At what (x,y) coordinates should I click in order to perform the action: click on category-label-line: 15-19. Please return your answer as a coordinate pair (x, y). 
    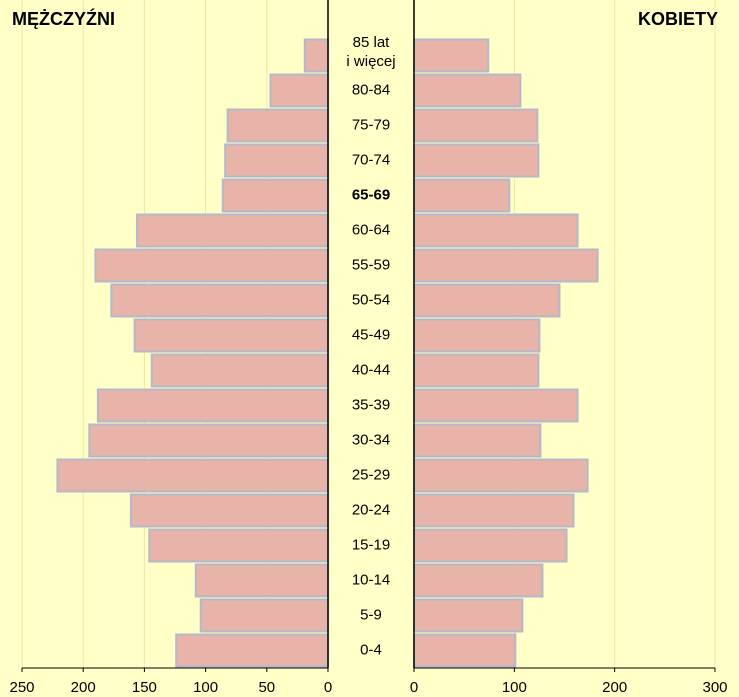
    Looking at the image, I should click on (371, 544).